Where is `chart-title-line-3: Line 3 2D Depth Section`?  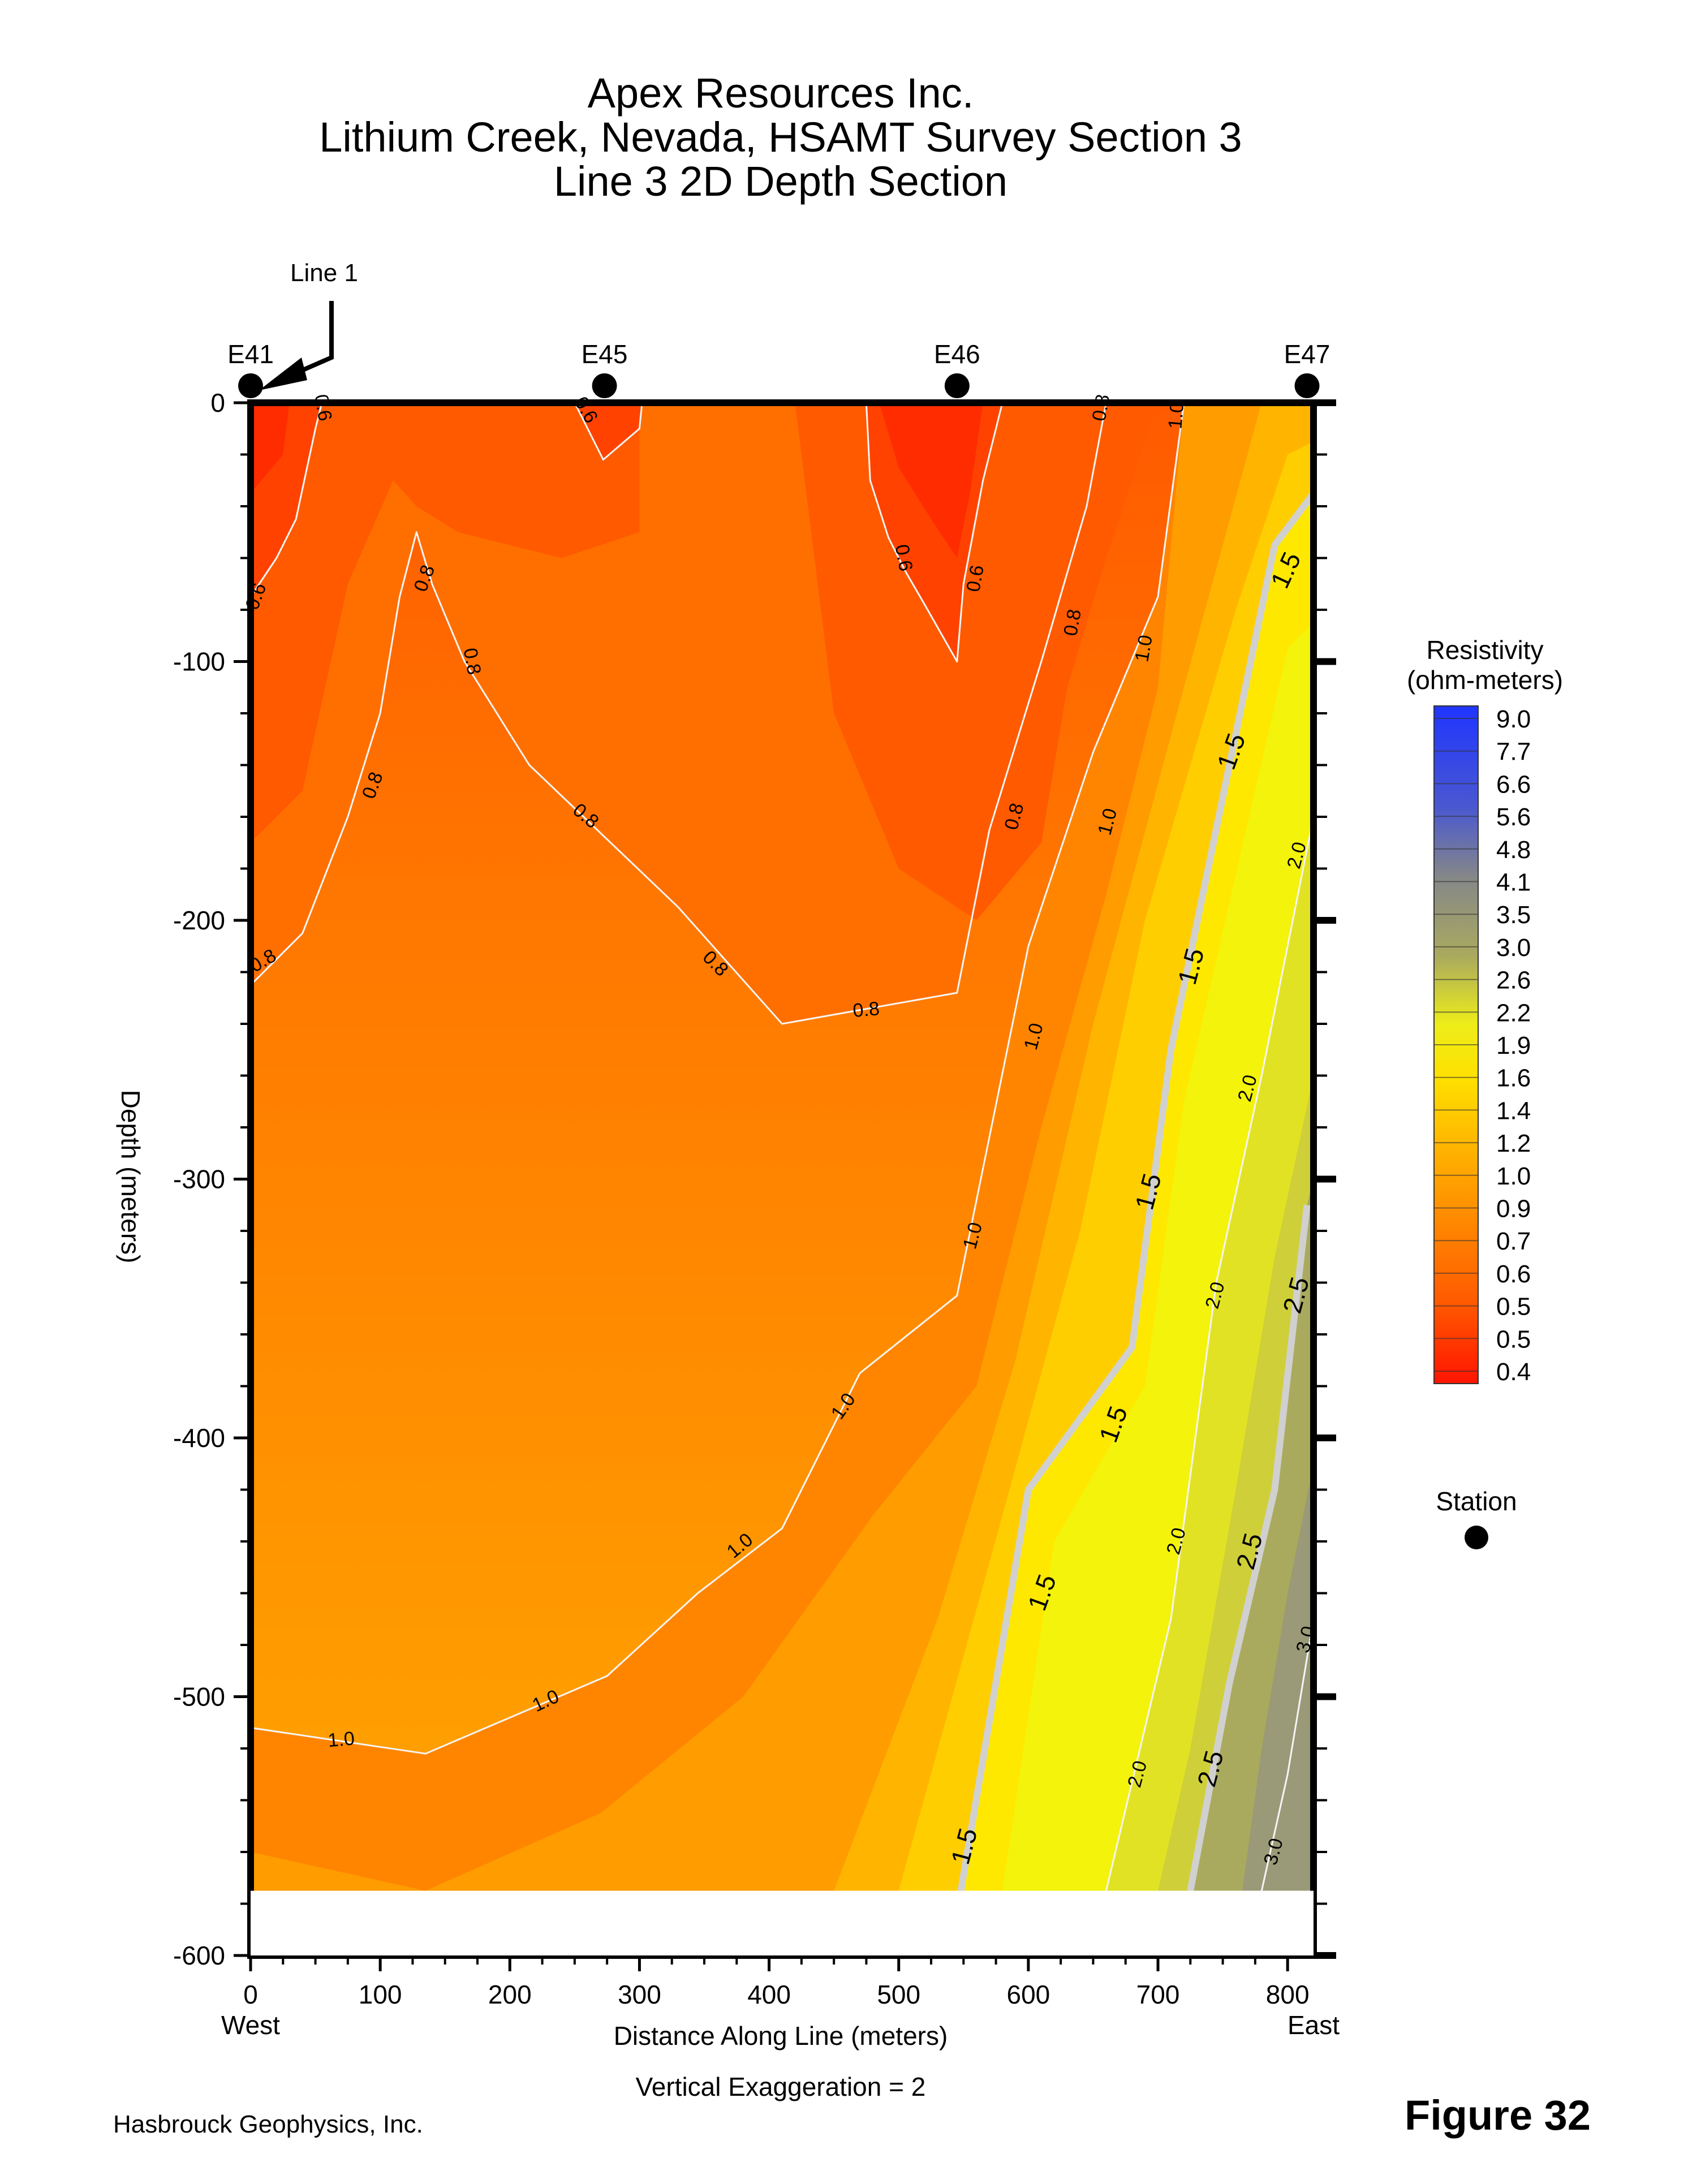
chart-title-line-3: Line 3 2D Depth Section is located at coordinates (780, 181).